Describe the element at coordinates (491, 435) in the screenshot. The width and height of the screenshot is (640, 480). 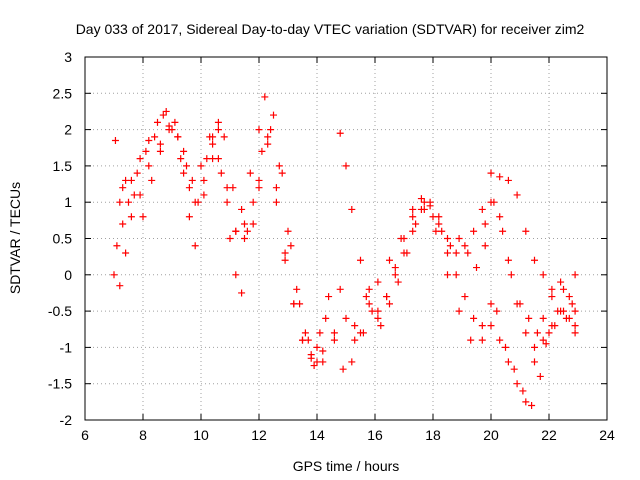
I see `x-tick-label: 20` at that location.